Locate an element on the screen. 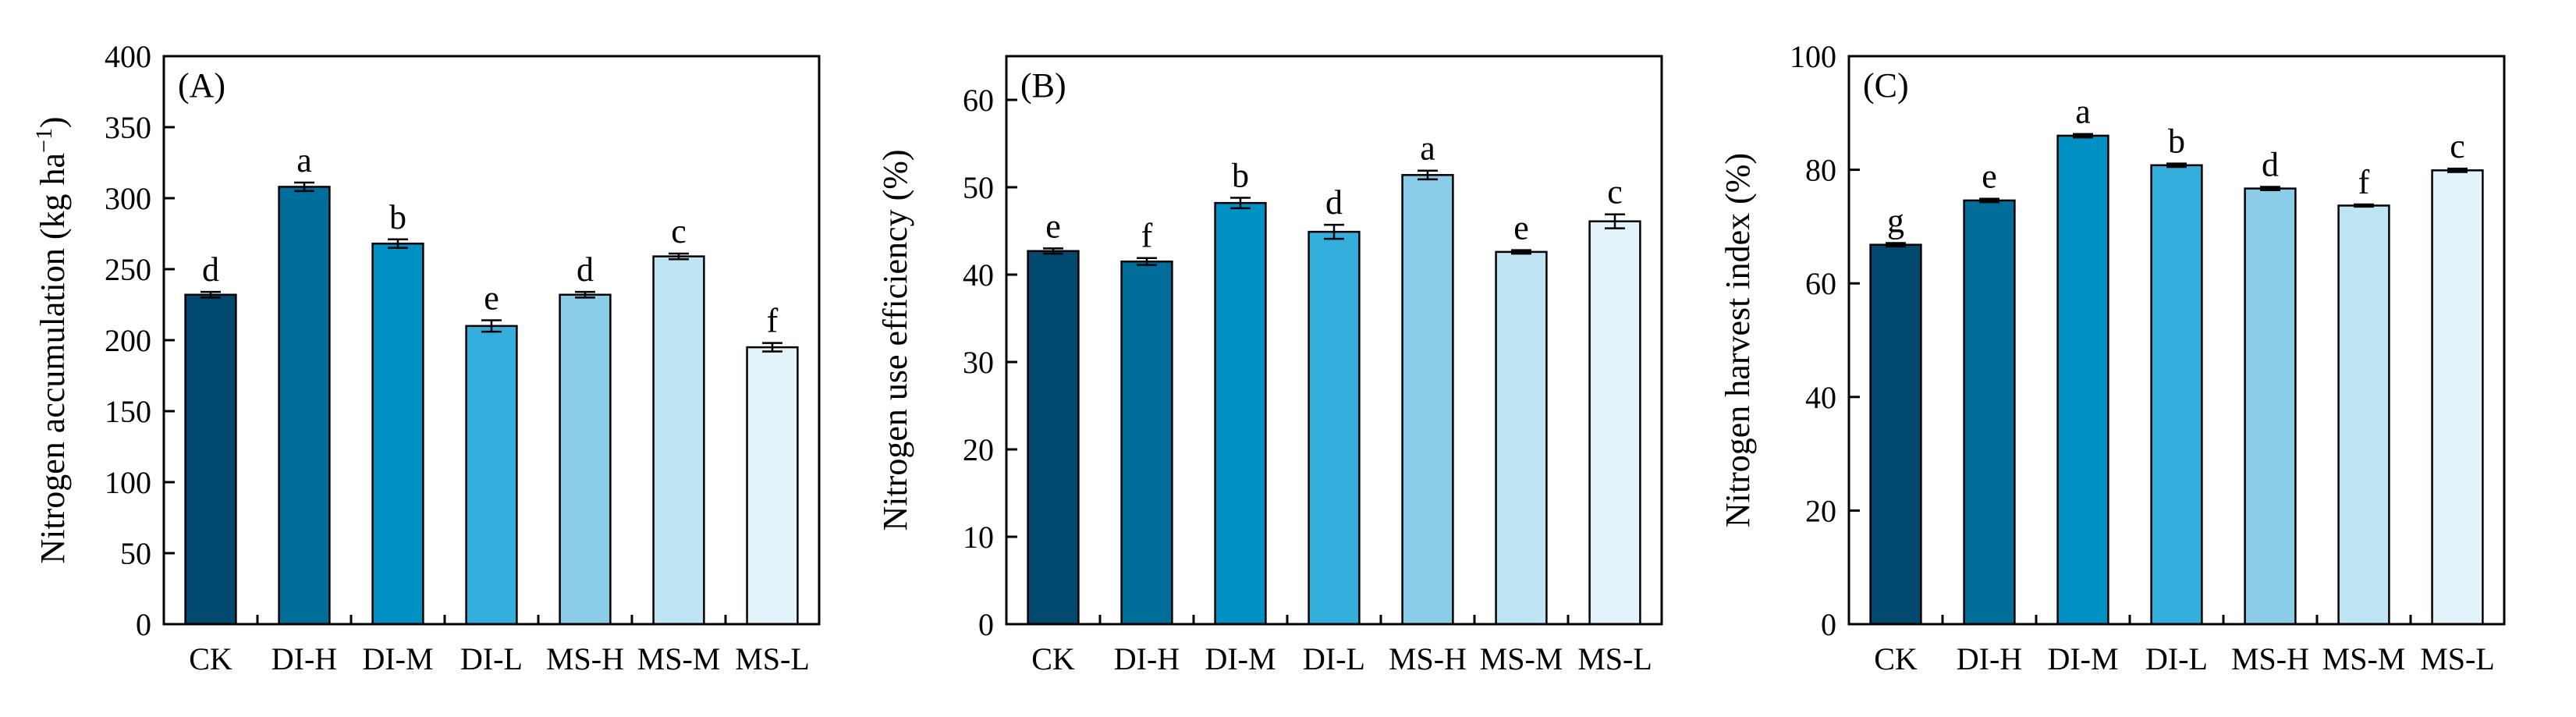  y-axis-label-end: ) is located at coordinates (53, 122).